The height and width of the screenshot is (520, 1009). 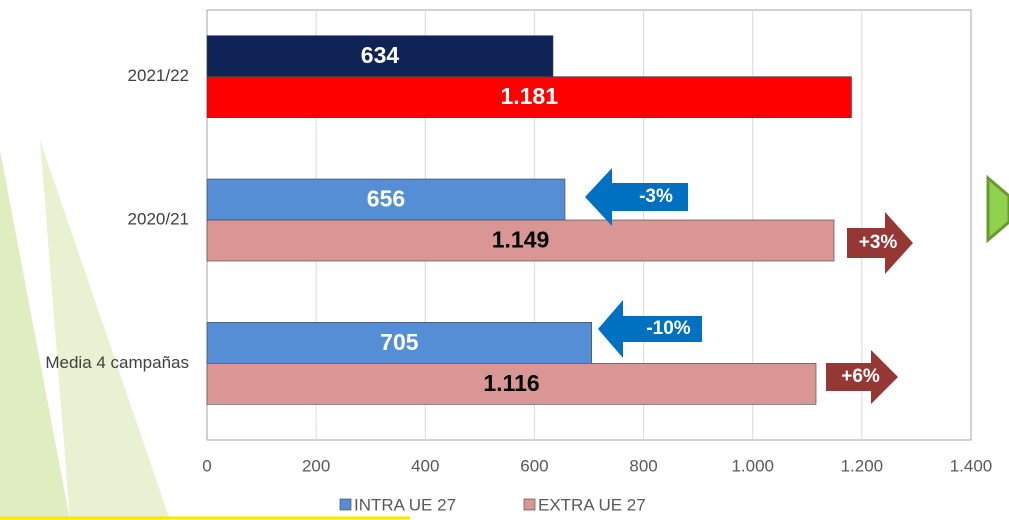 I want to click on data-label: 1.181, so click(x=529, y=96).